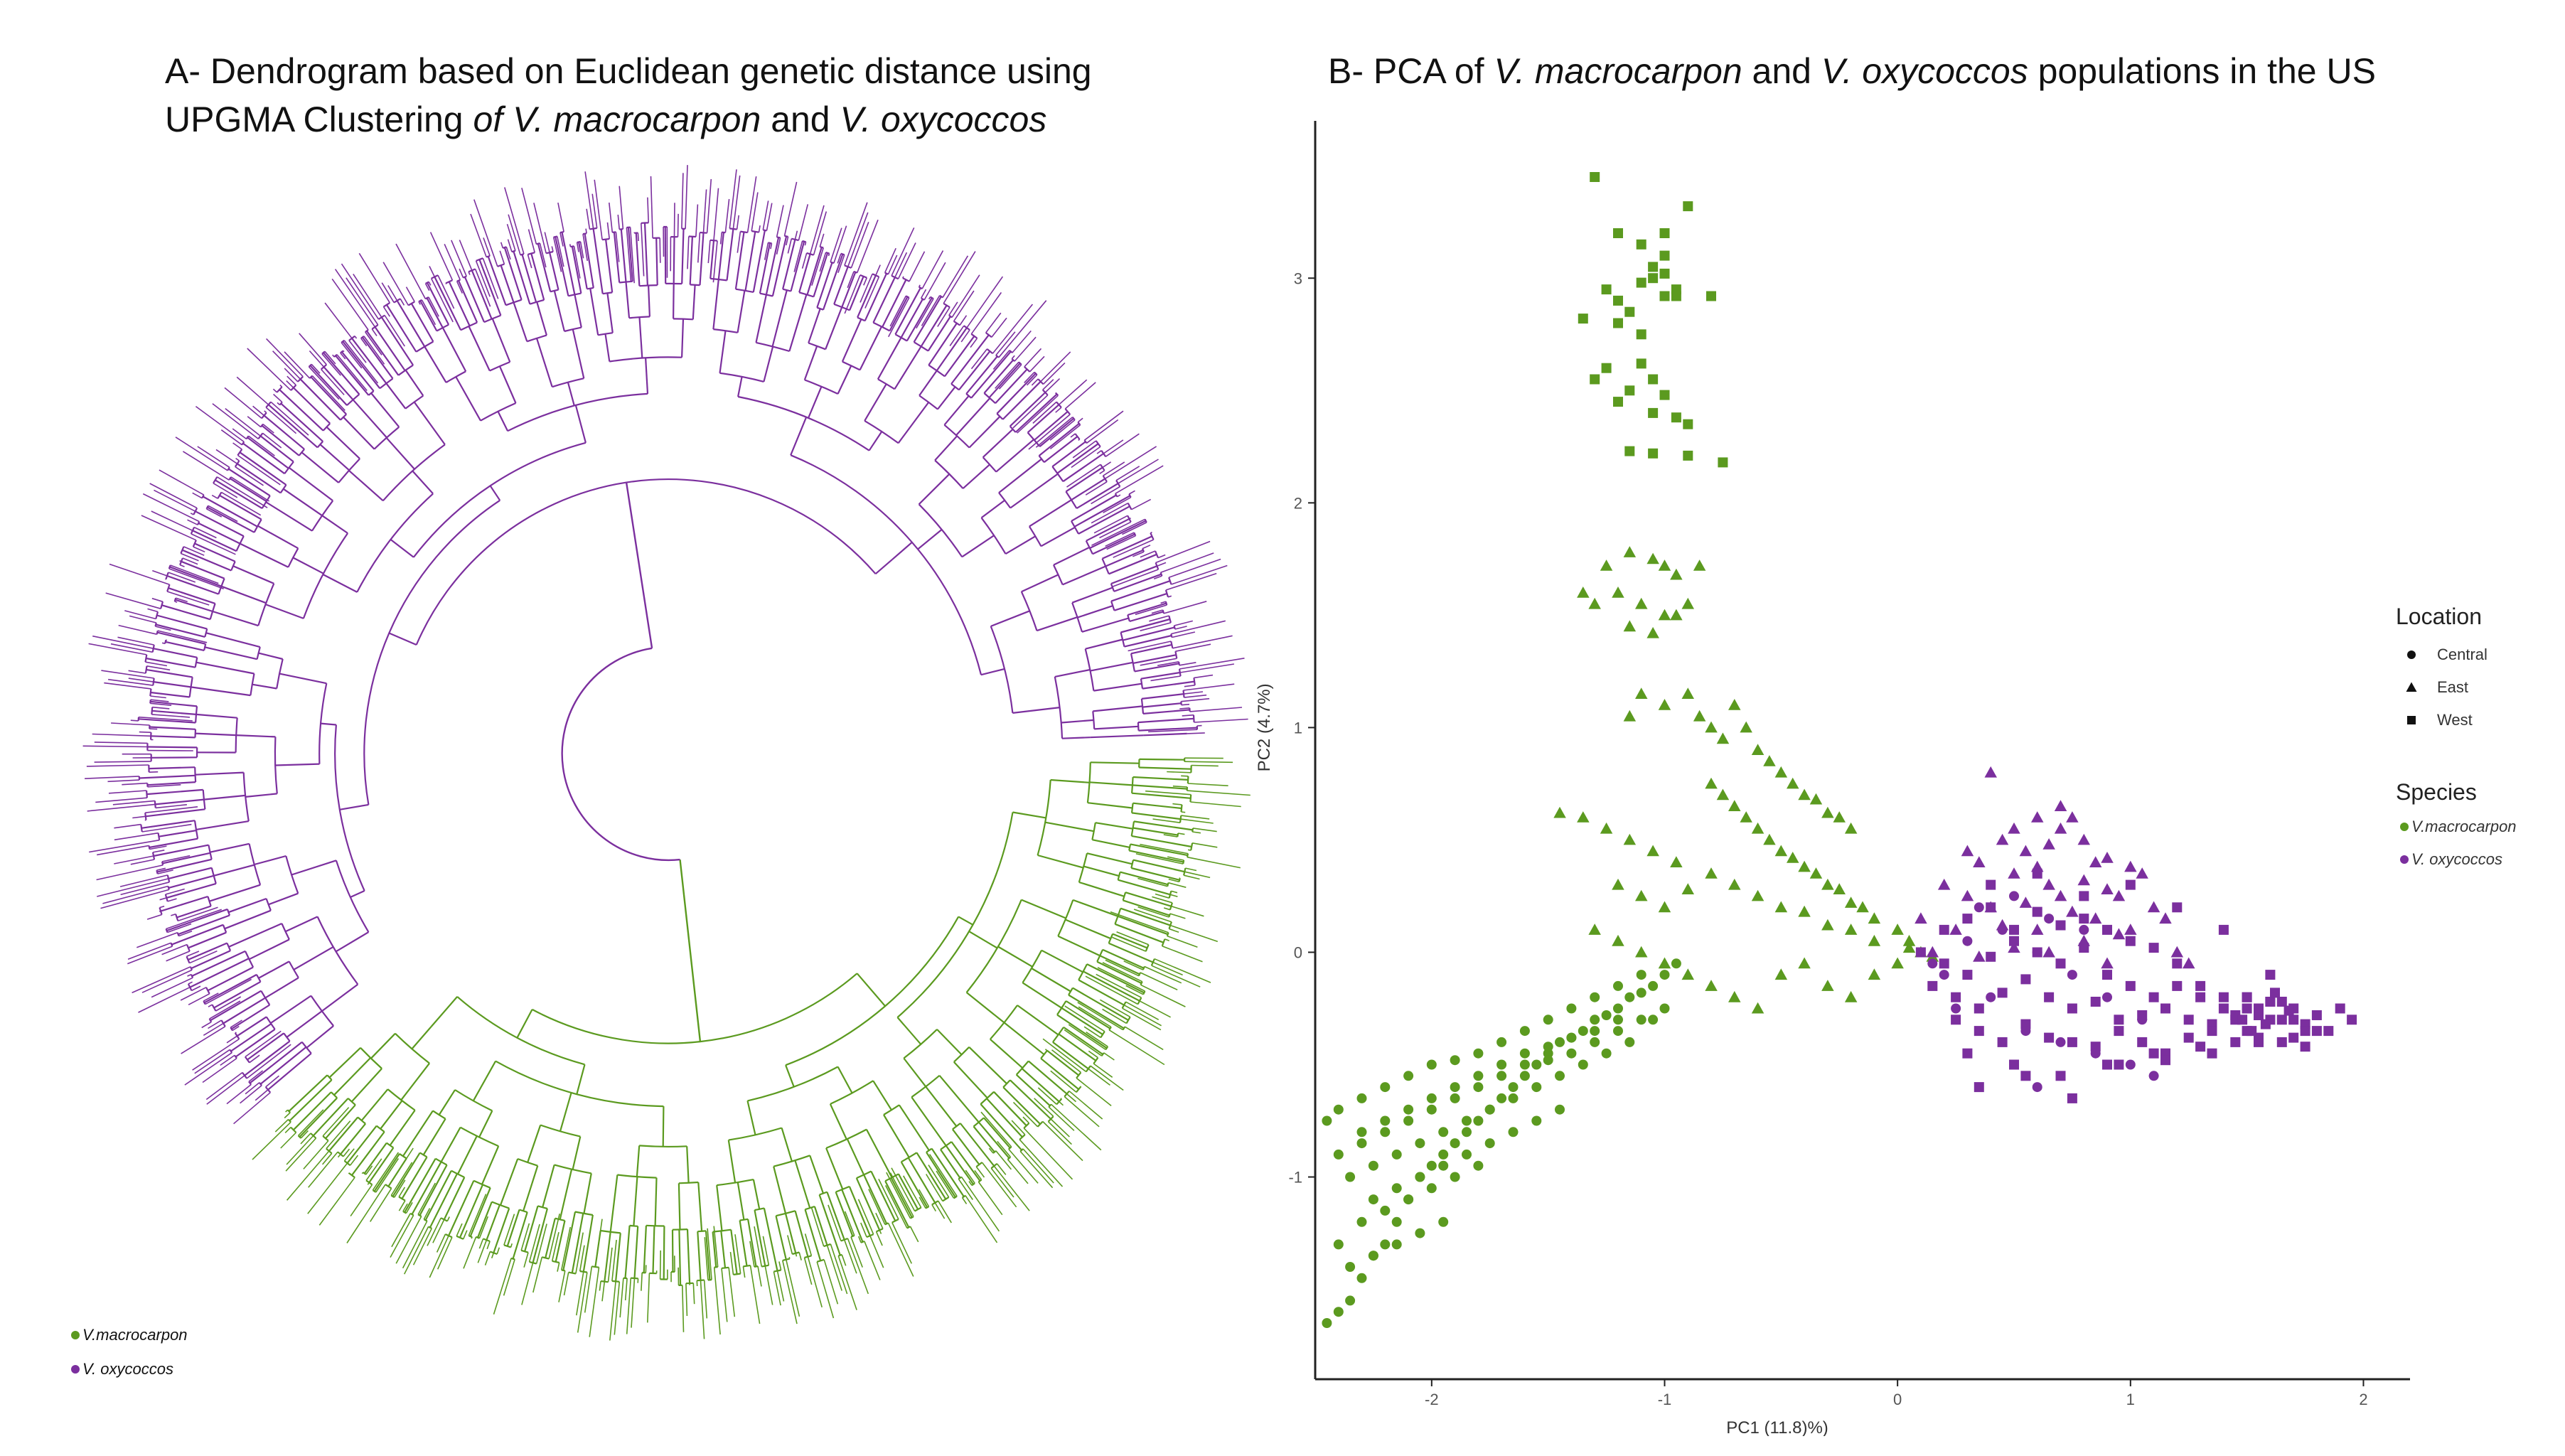 Image resolution: width=2565 pixels, height=1456 pixels. I want to click on root-branch-oxycoccos, so click(639, 565).